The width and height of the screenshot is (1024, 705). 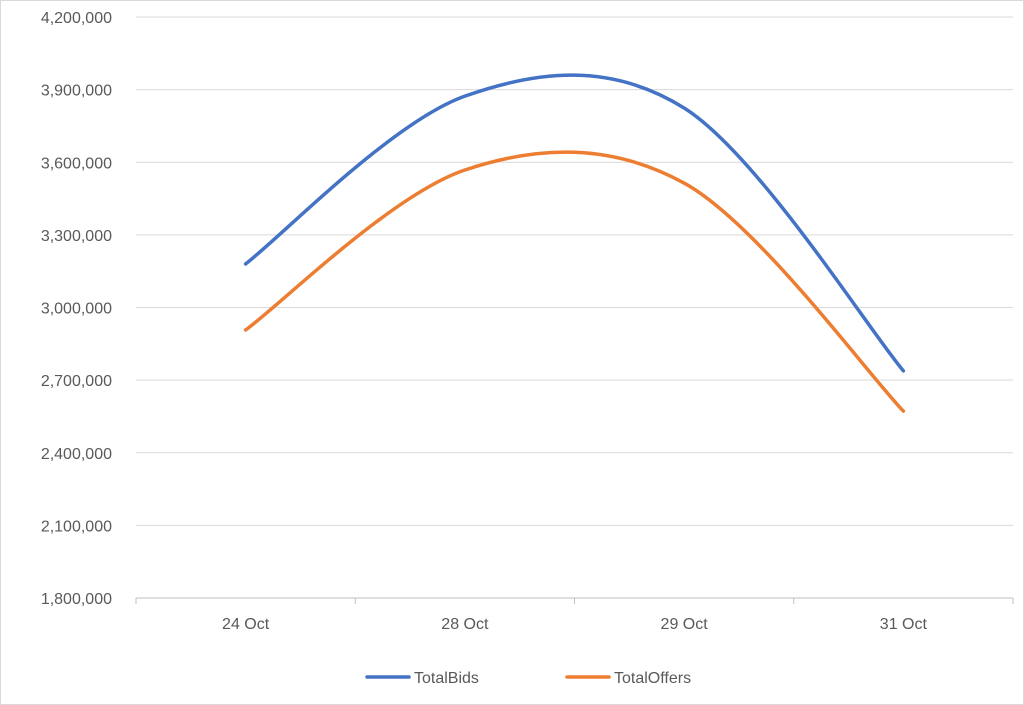 What do you see at coordinates (76, 381) in the screenshot?
I see `y-tick-label: 2,700,000` at bounding box center [76, 381].